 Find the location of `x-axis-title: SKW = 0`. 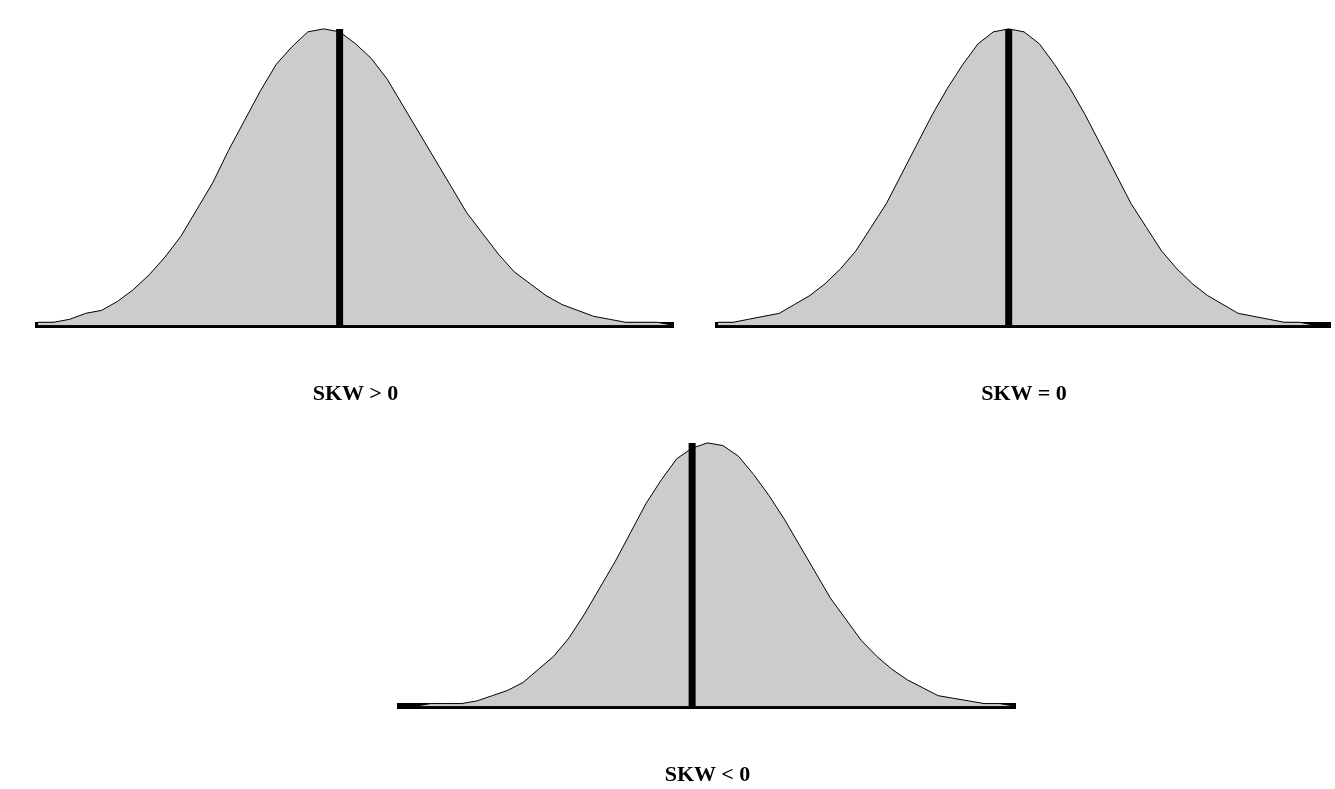

x-axis-title: SKW = 0 is located at coordinates (1024, 393).